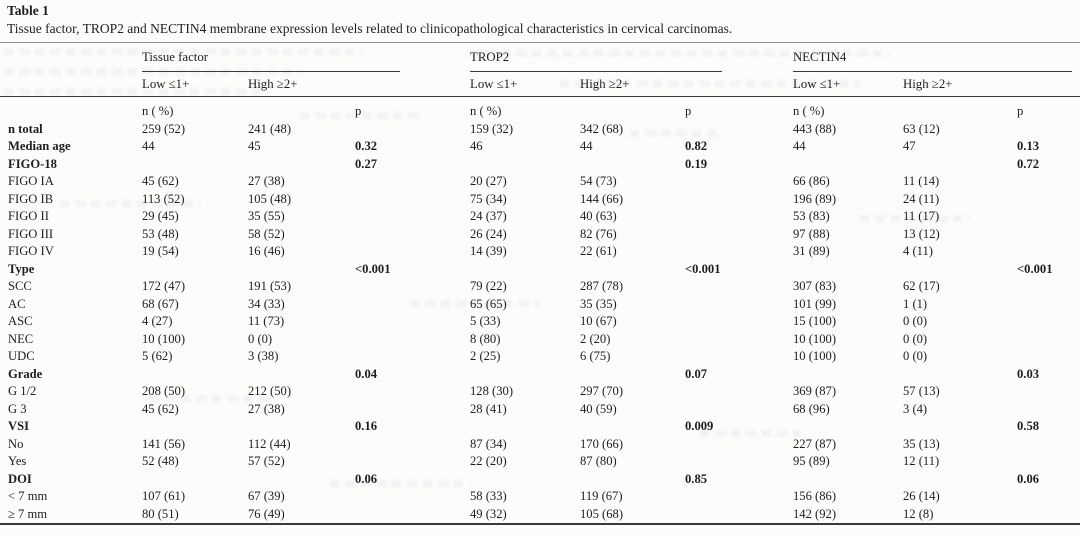 The height and width of the screenshot is (536, 1080). What do you see at coordinates (540, 42) in the screenshot?
I see `rule-under-caption` at bounding box center [540, 42].